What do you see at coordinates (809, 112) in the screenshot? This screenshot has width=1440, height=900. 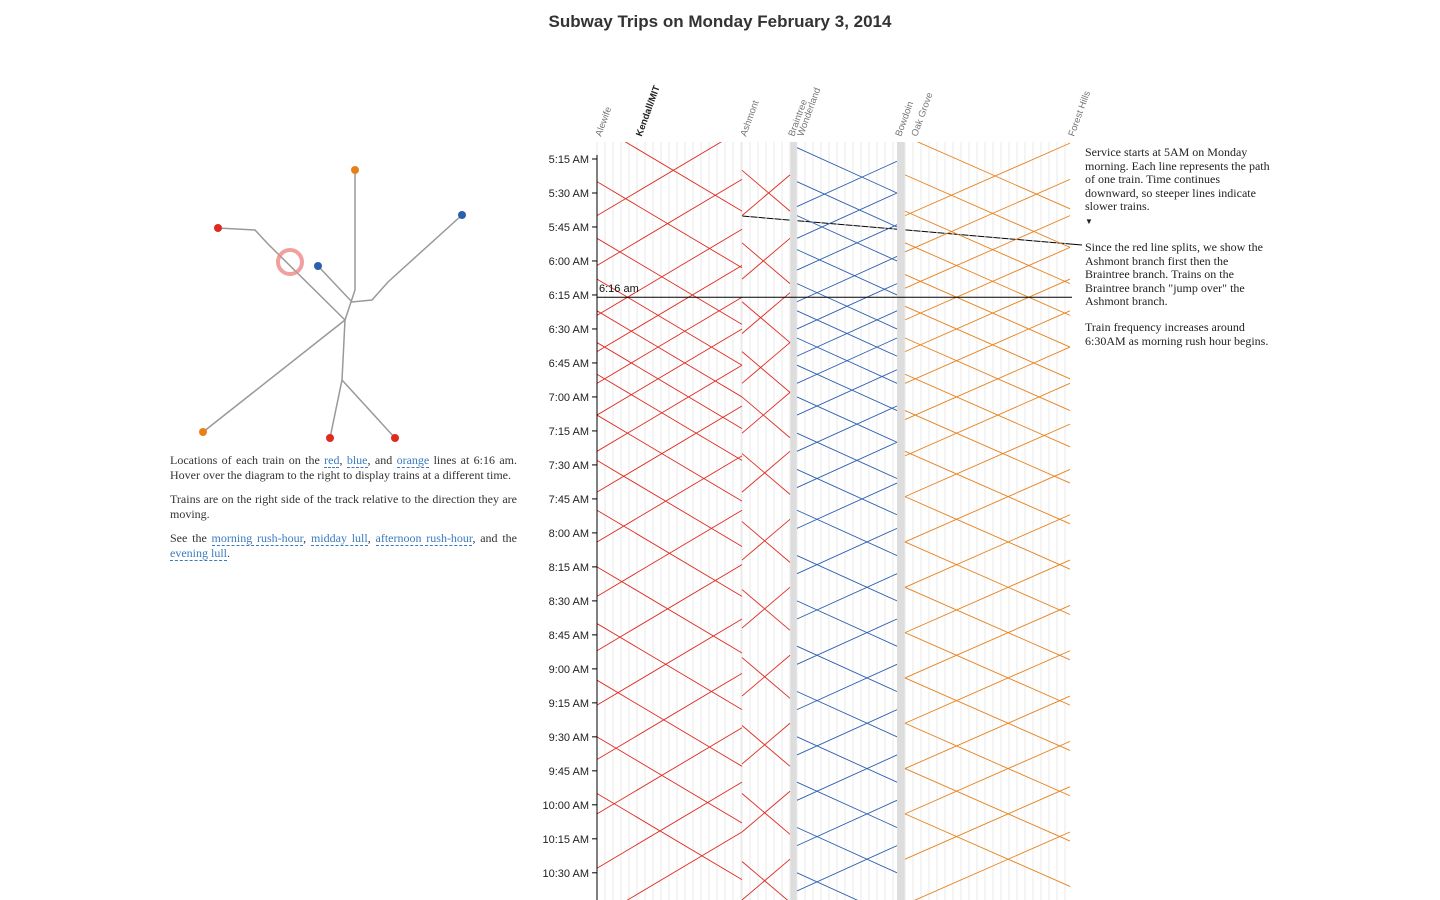 I see `station-label: Wonderland` at bounding box center [809, 112].